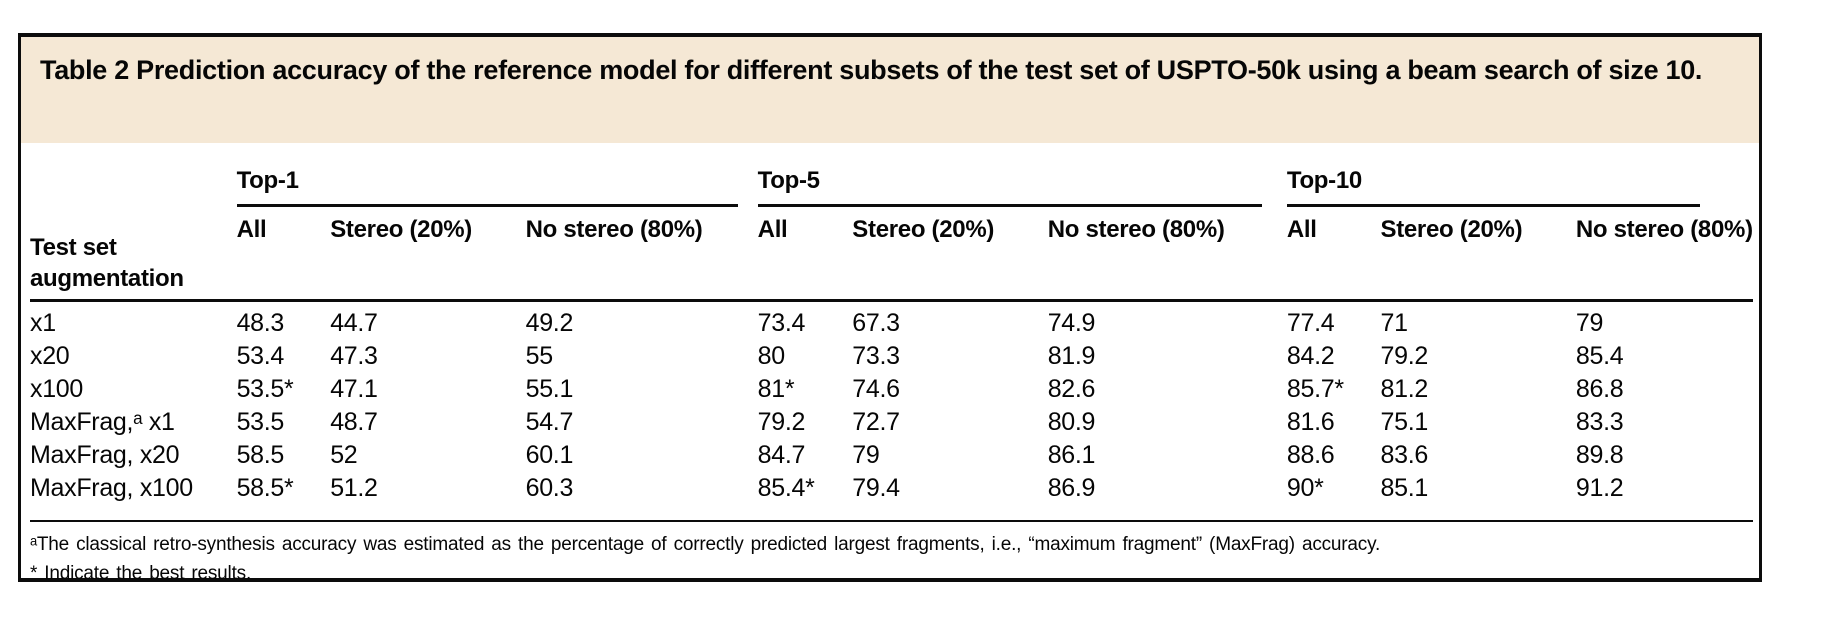 The width and height of the screenshot is (1848, 618). What do you see at coordinates (260, 455) in the screenshot?
I see `cell: 58.5` at bounding box center [260, 455].